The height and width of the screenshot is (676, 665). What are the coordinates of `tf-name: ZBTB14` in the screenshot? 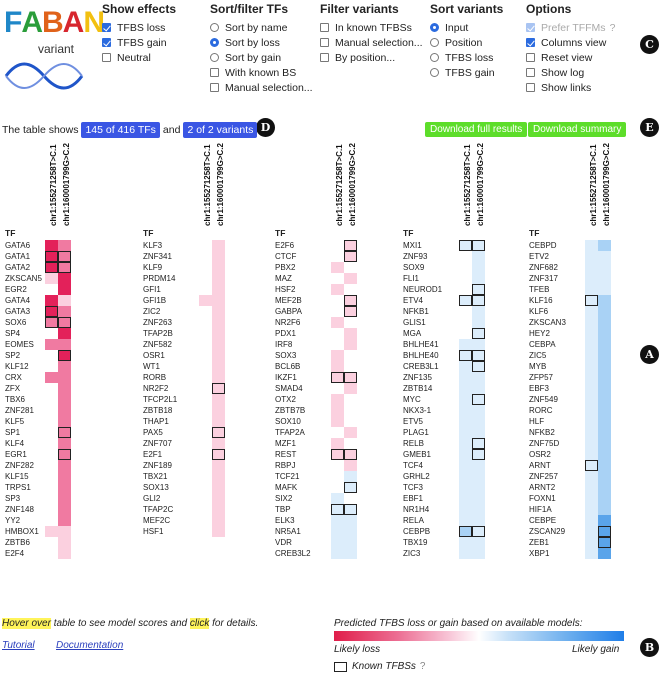 It's located at (418, 388).